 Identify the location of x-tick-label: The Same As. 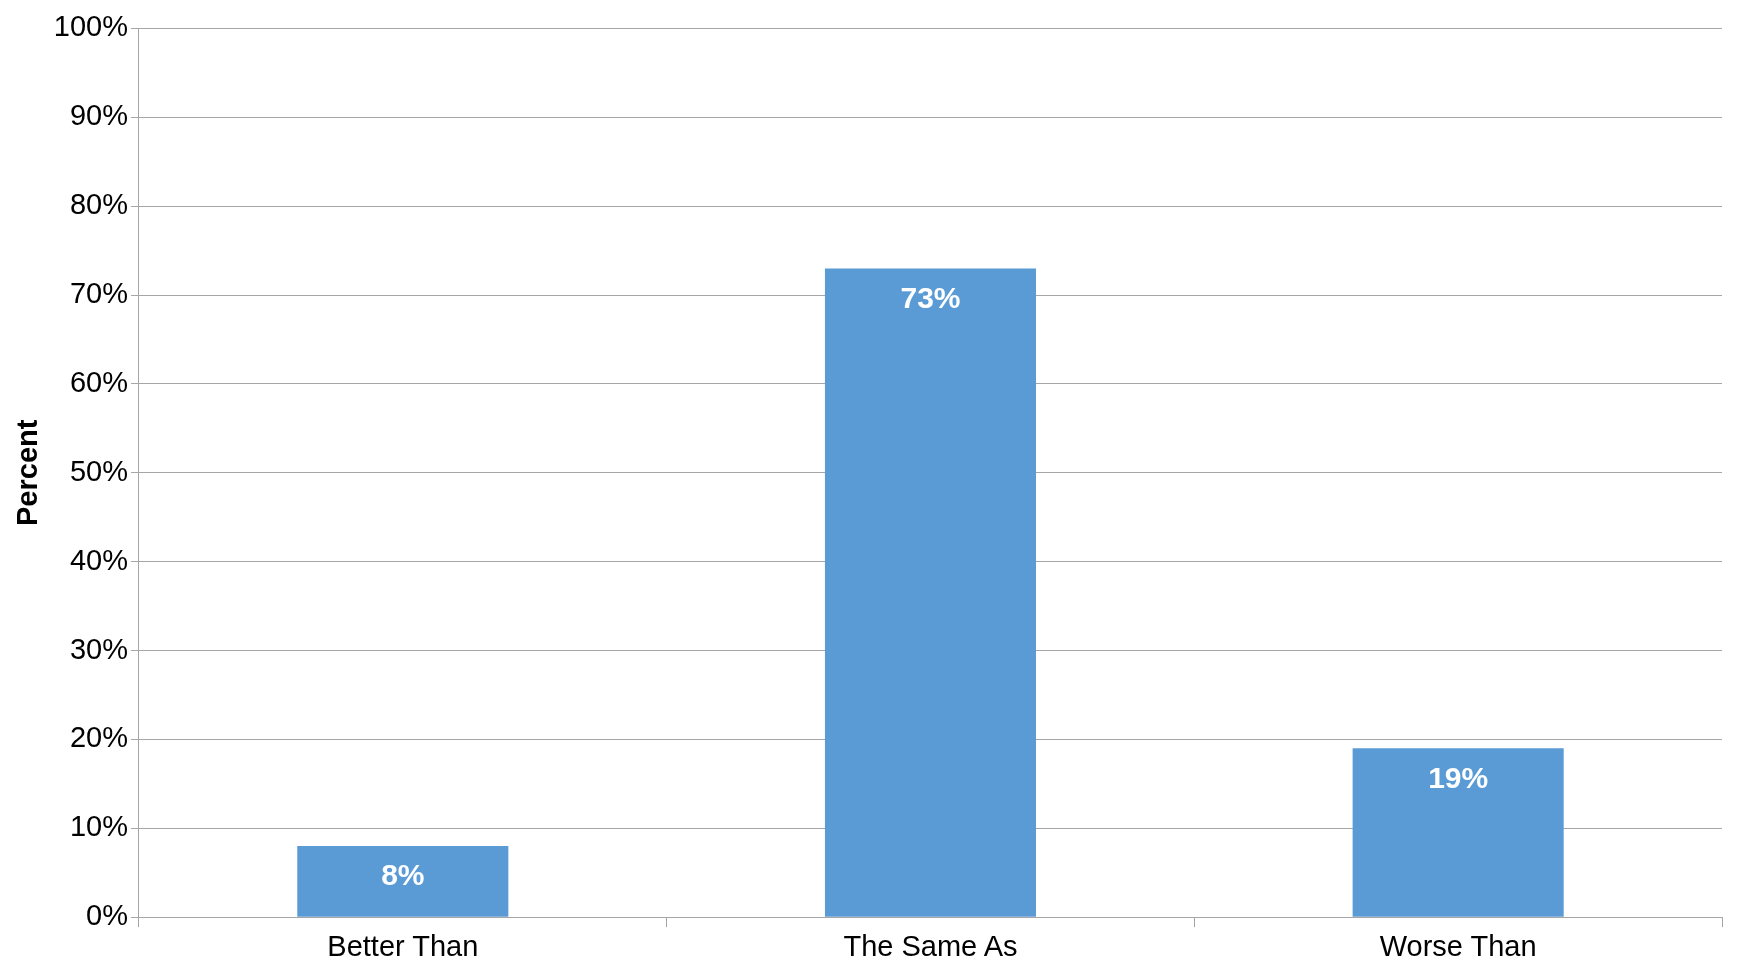
(930, 945).